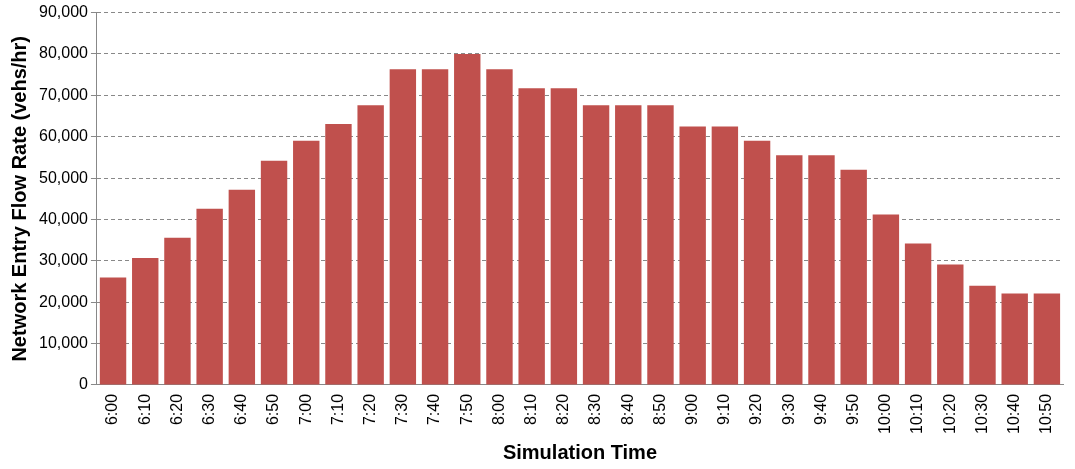  Describe the element at coordinates (64, 260) in the screenshot. I see `y-tick-label: 30,000` at that location.